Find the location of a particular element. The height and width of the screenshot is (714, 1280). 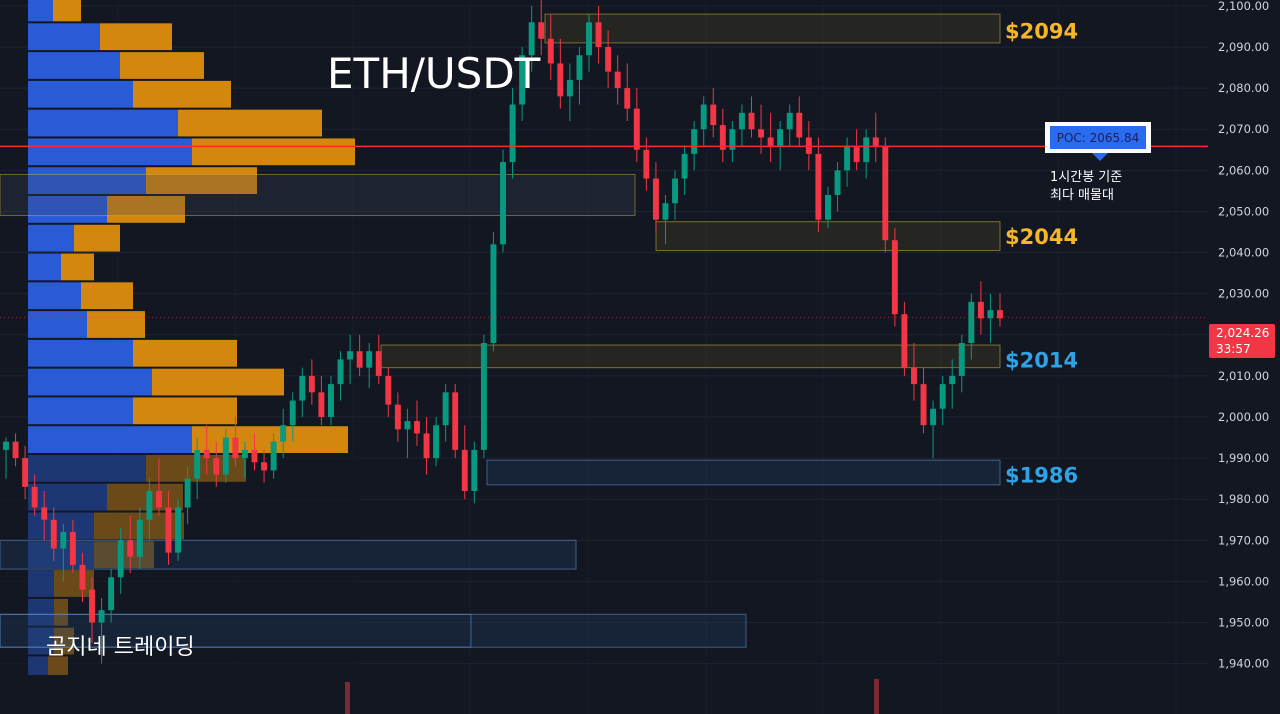

price-axis-label: 1,970.00 is located at coordinates (1243, 540).